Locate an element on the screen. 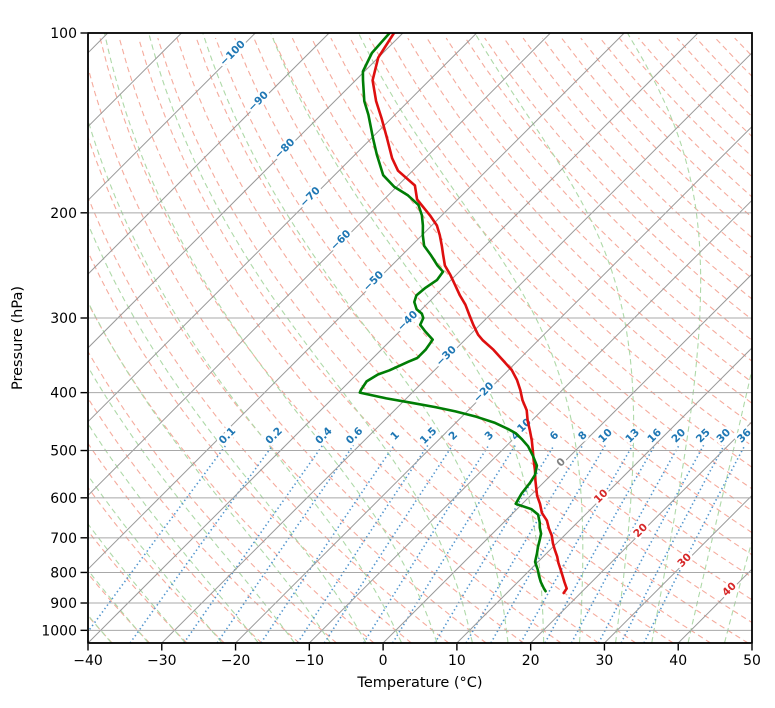 Image resolution: width=775 pixels, height=708 pixels. y-tick-label: 600 is located at coordinates (63, 499).